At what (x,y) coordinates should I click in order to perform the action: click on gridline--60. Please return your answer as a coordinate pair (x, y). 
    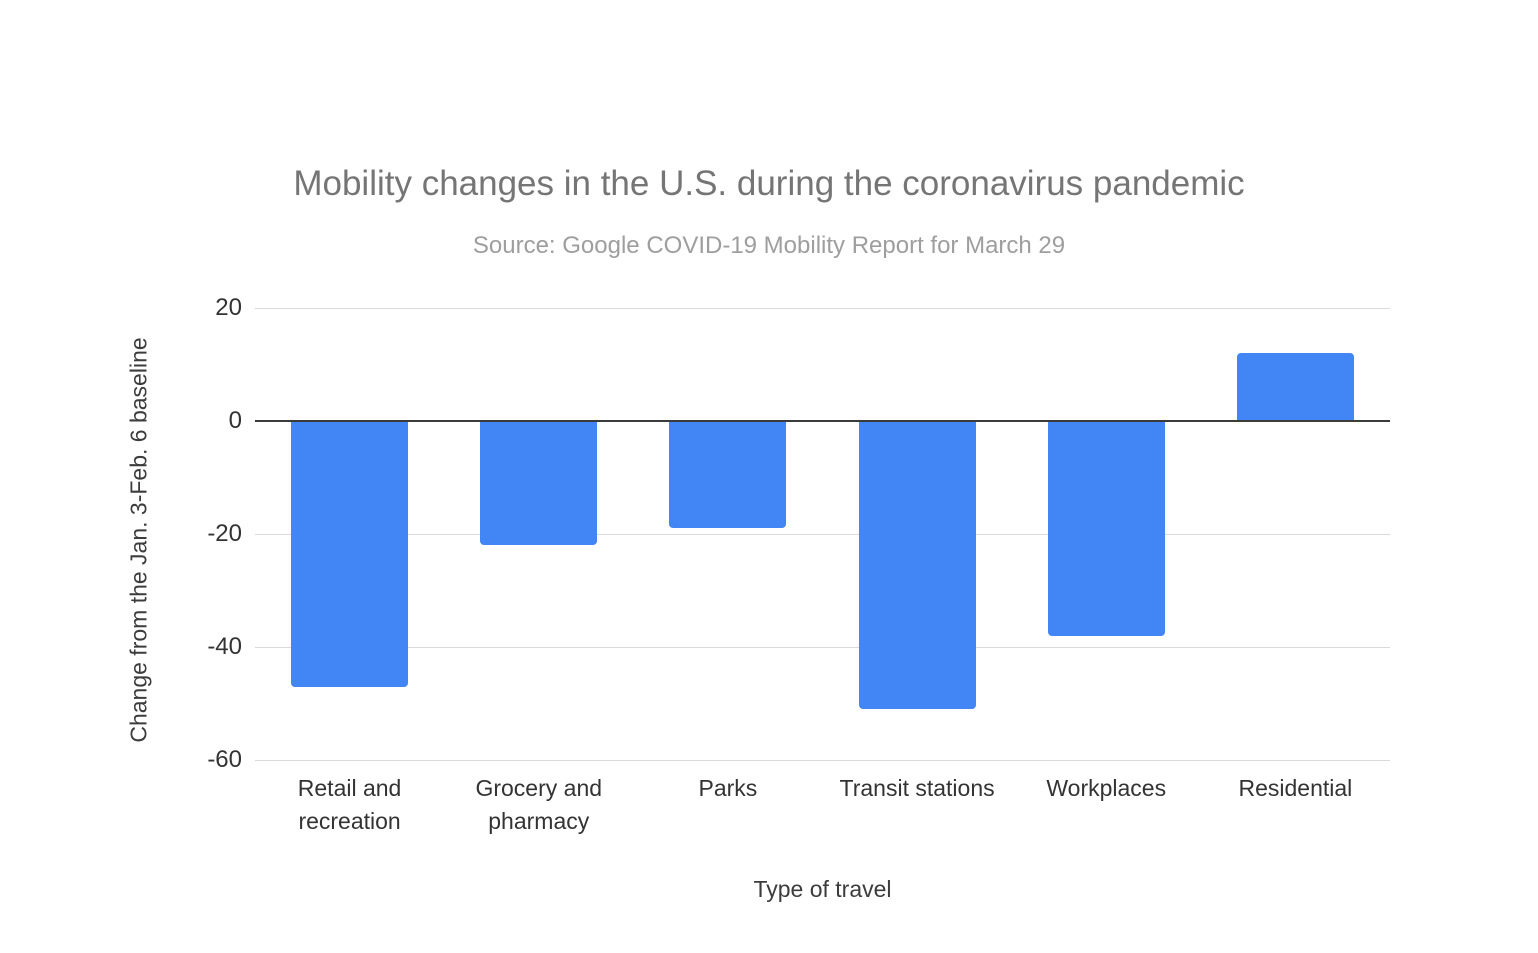
    Looking at the image, I should click on (822, 760).